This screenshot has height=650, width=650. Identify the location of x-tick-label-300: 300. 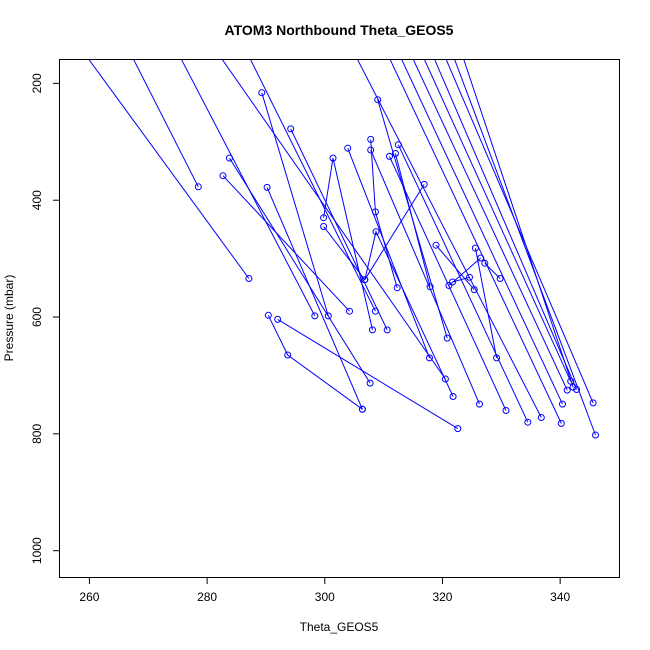
(325, 597).